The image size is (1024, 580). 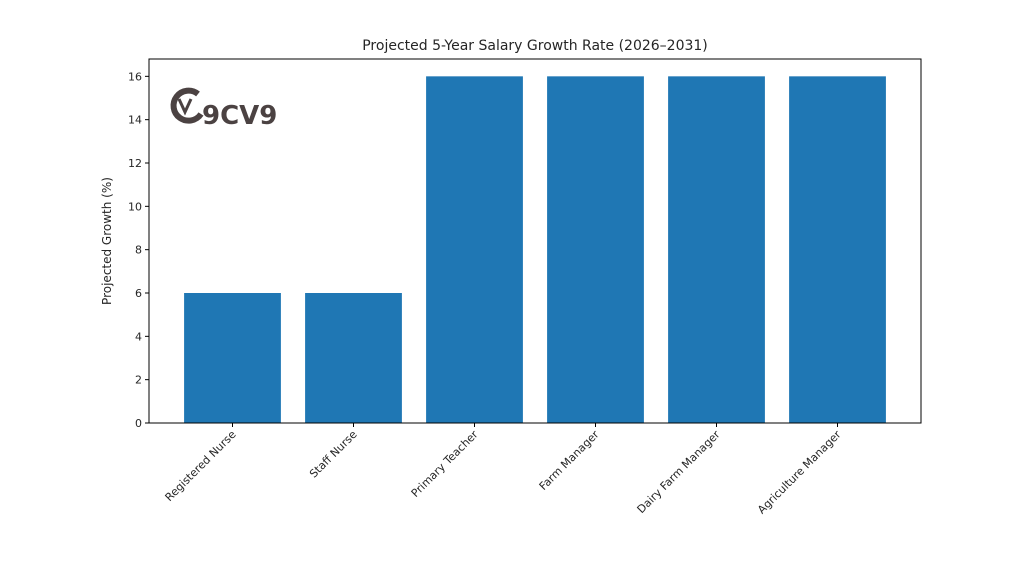 I want to click on y-tick-label: 2, so click(x=138, y=380).